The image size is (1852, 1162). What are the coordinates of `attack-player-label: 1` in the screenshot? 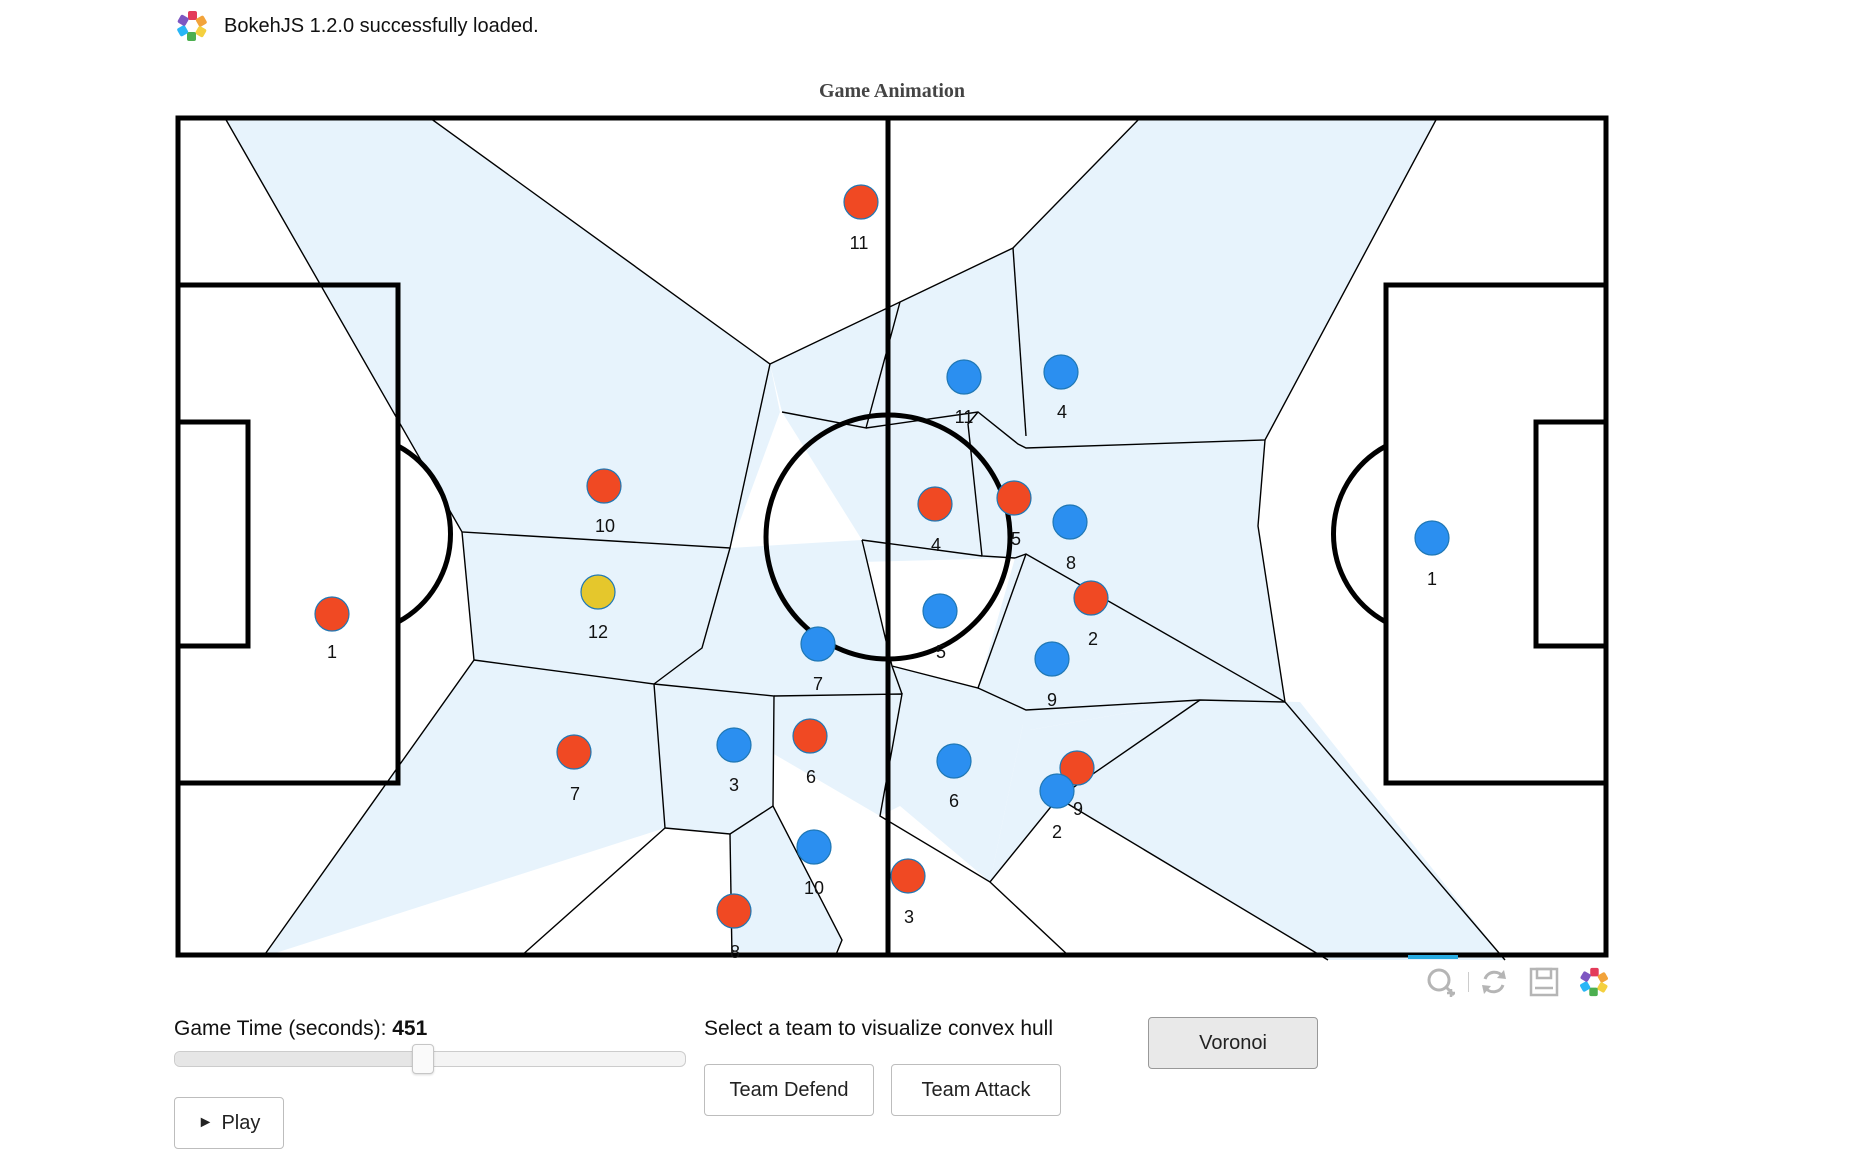 It's located at (332, 652).